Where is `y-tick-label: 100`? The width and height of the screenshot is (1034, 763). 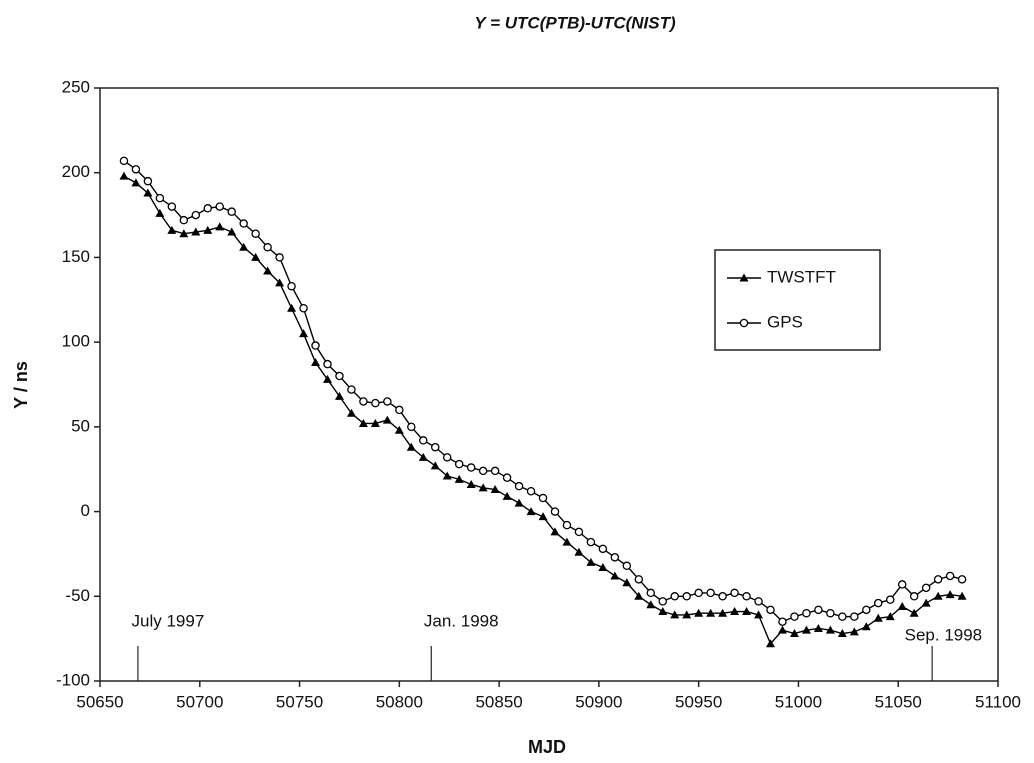
y-tick-label: 100 is located at coordinates (76, 341).